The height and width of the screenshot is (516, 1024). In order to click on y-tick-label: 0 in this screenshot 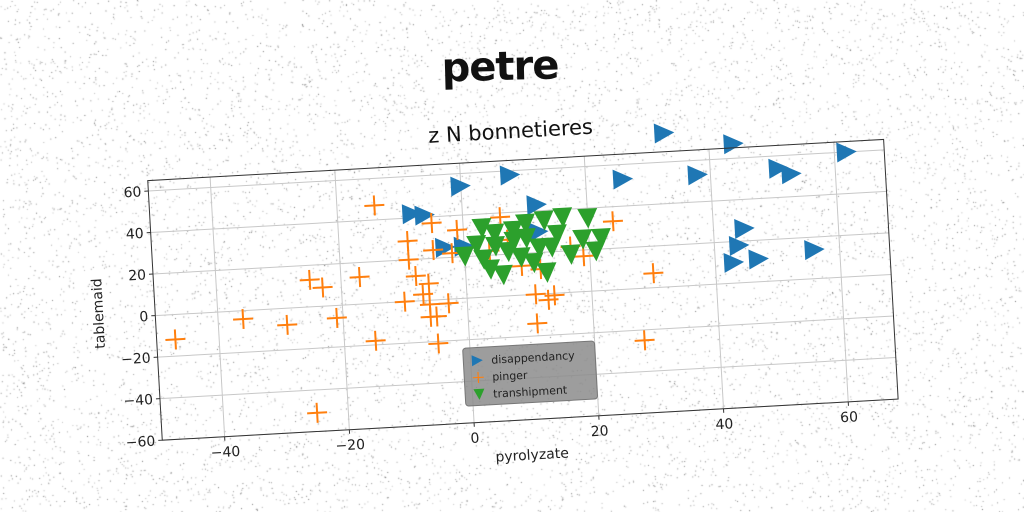, I will do `click(144, 317)`.